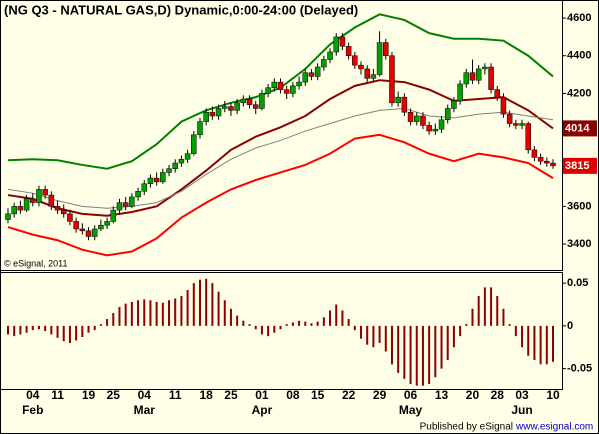 The image size is (599, 434). What do you see at coordinates (579, 244) in the screenshot?
I see `y-tick-label: 3400` at bounding box center [579, 244].